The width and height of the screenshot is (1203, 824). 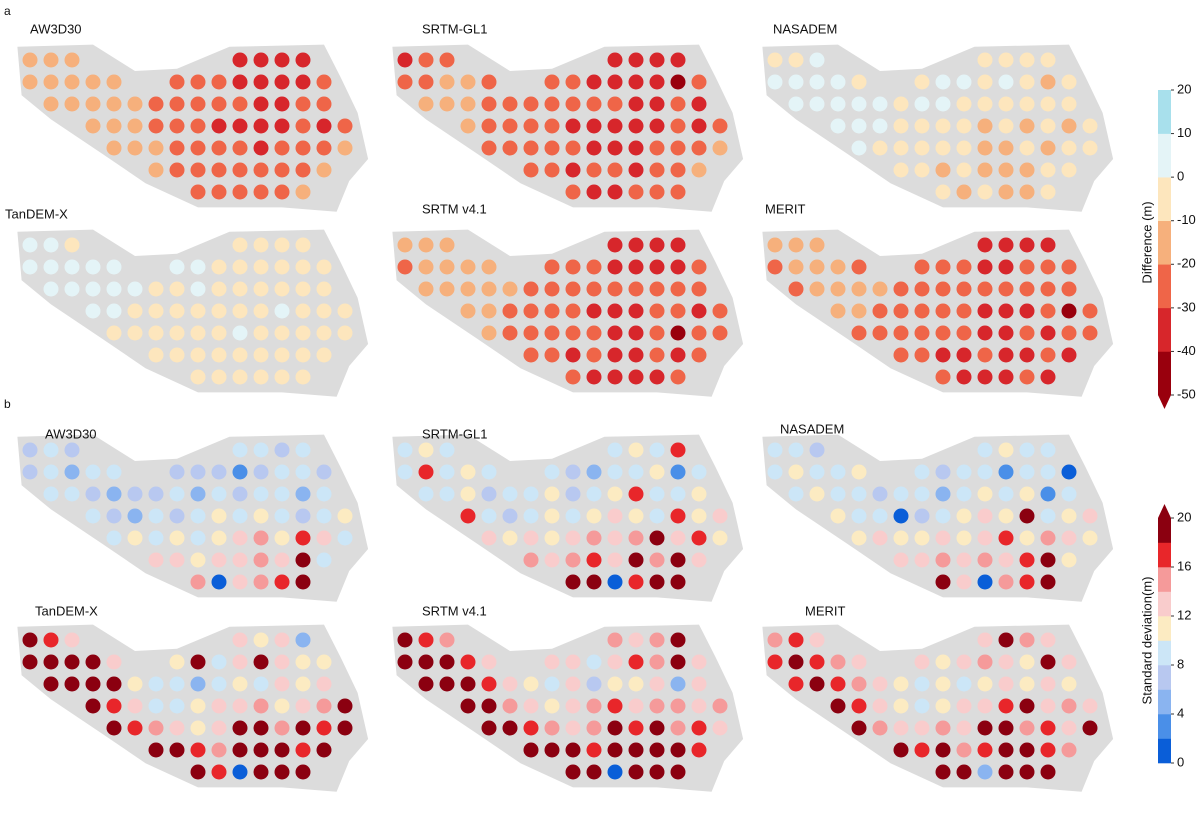 I want to click on panel-title: MERIT, so click(x=785, y=208).